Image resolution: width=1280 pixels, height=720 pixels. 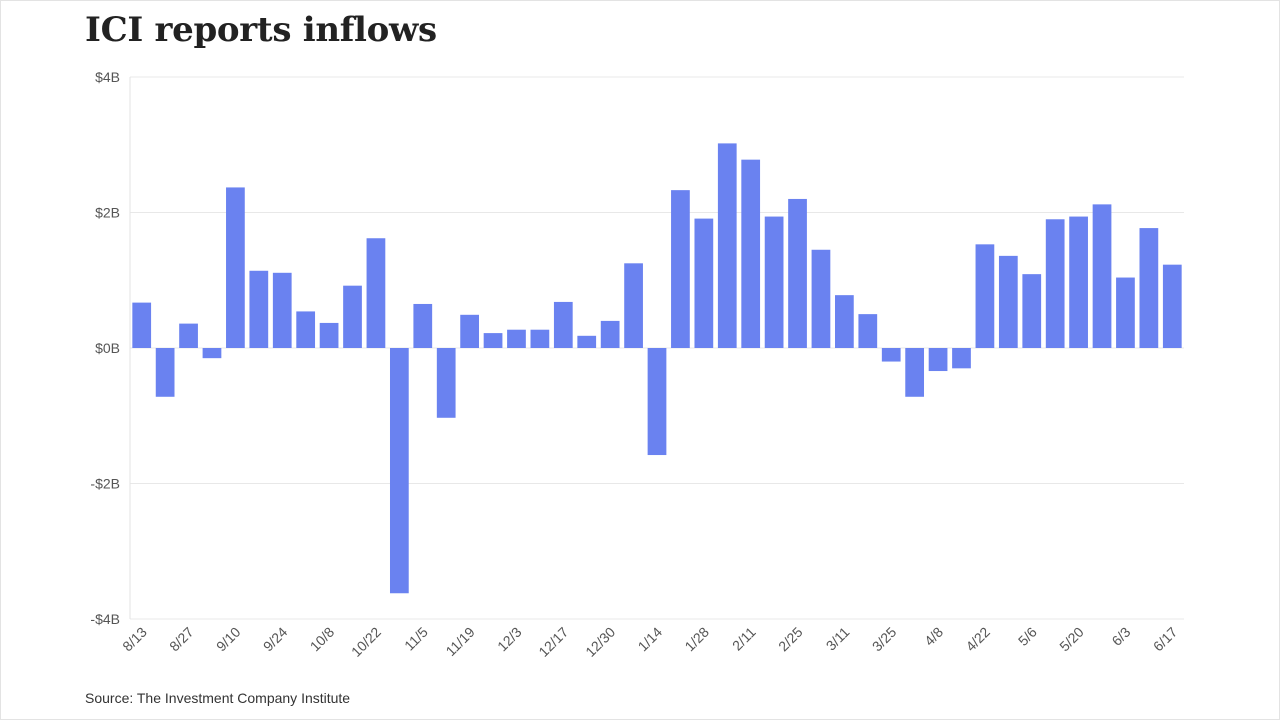 I want to click on x-tick-label: 12/17, so click(x=553, y=642).